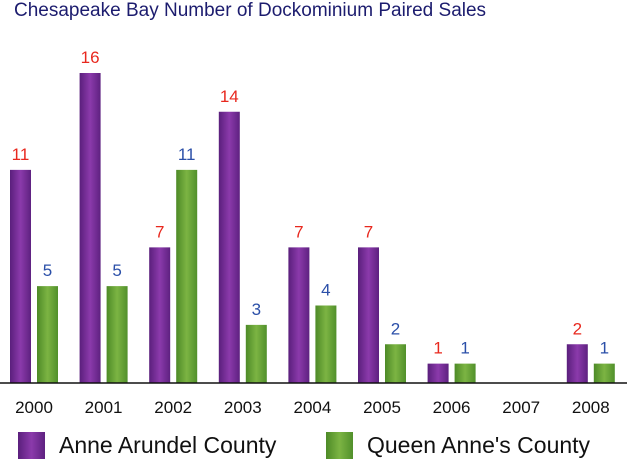  Describe the element at coordinates (90, 57) in the screenshot. I see `data-label-anne-arundel-2001: 16` at that location.